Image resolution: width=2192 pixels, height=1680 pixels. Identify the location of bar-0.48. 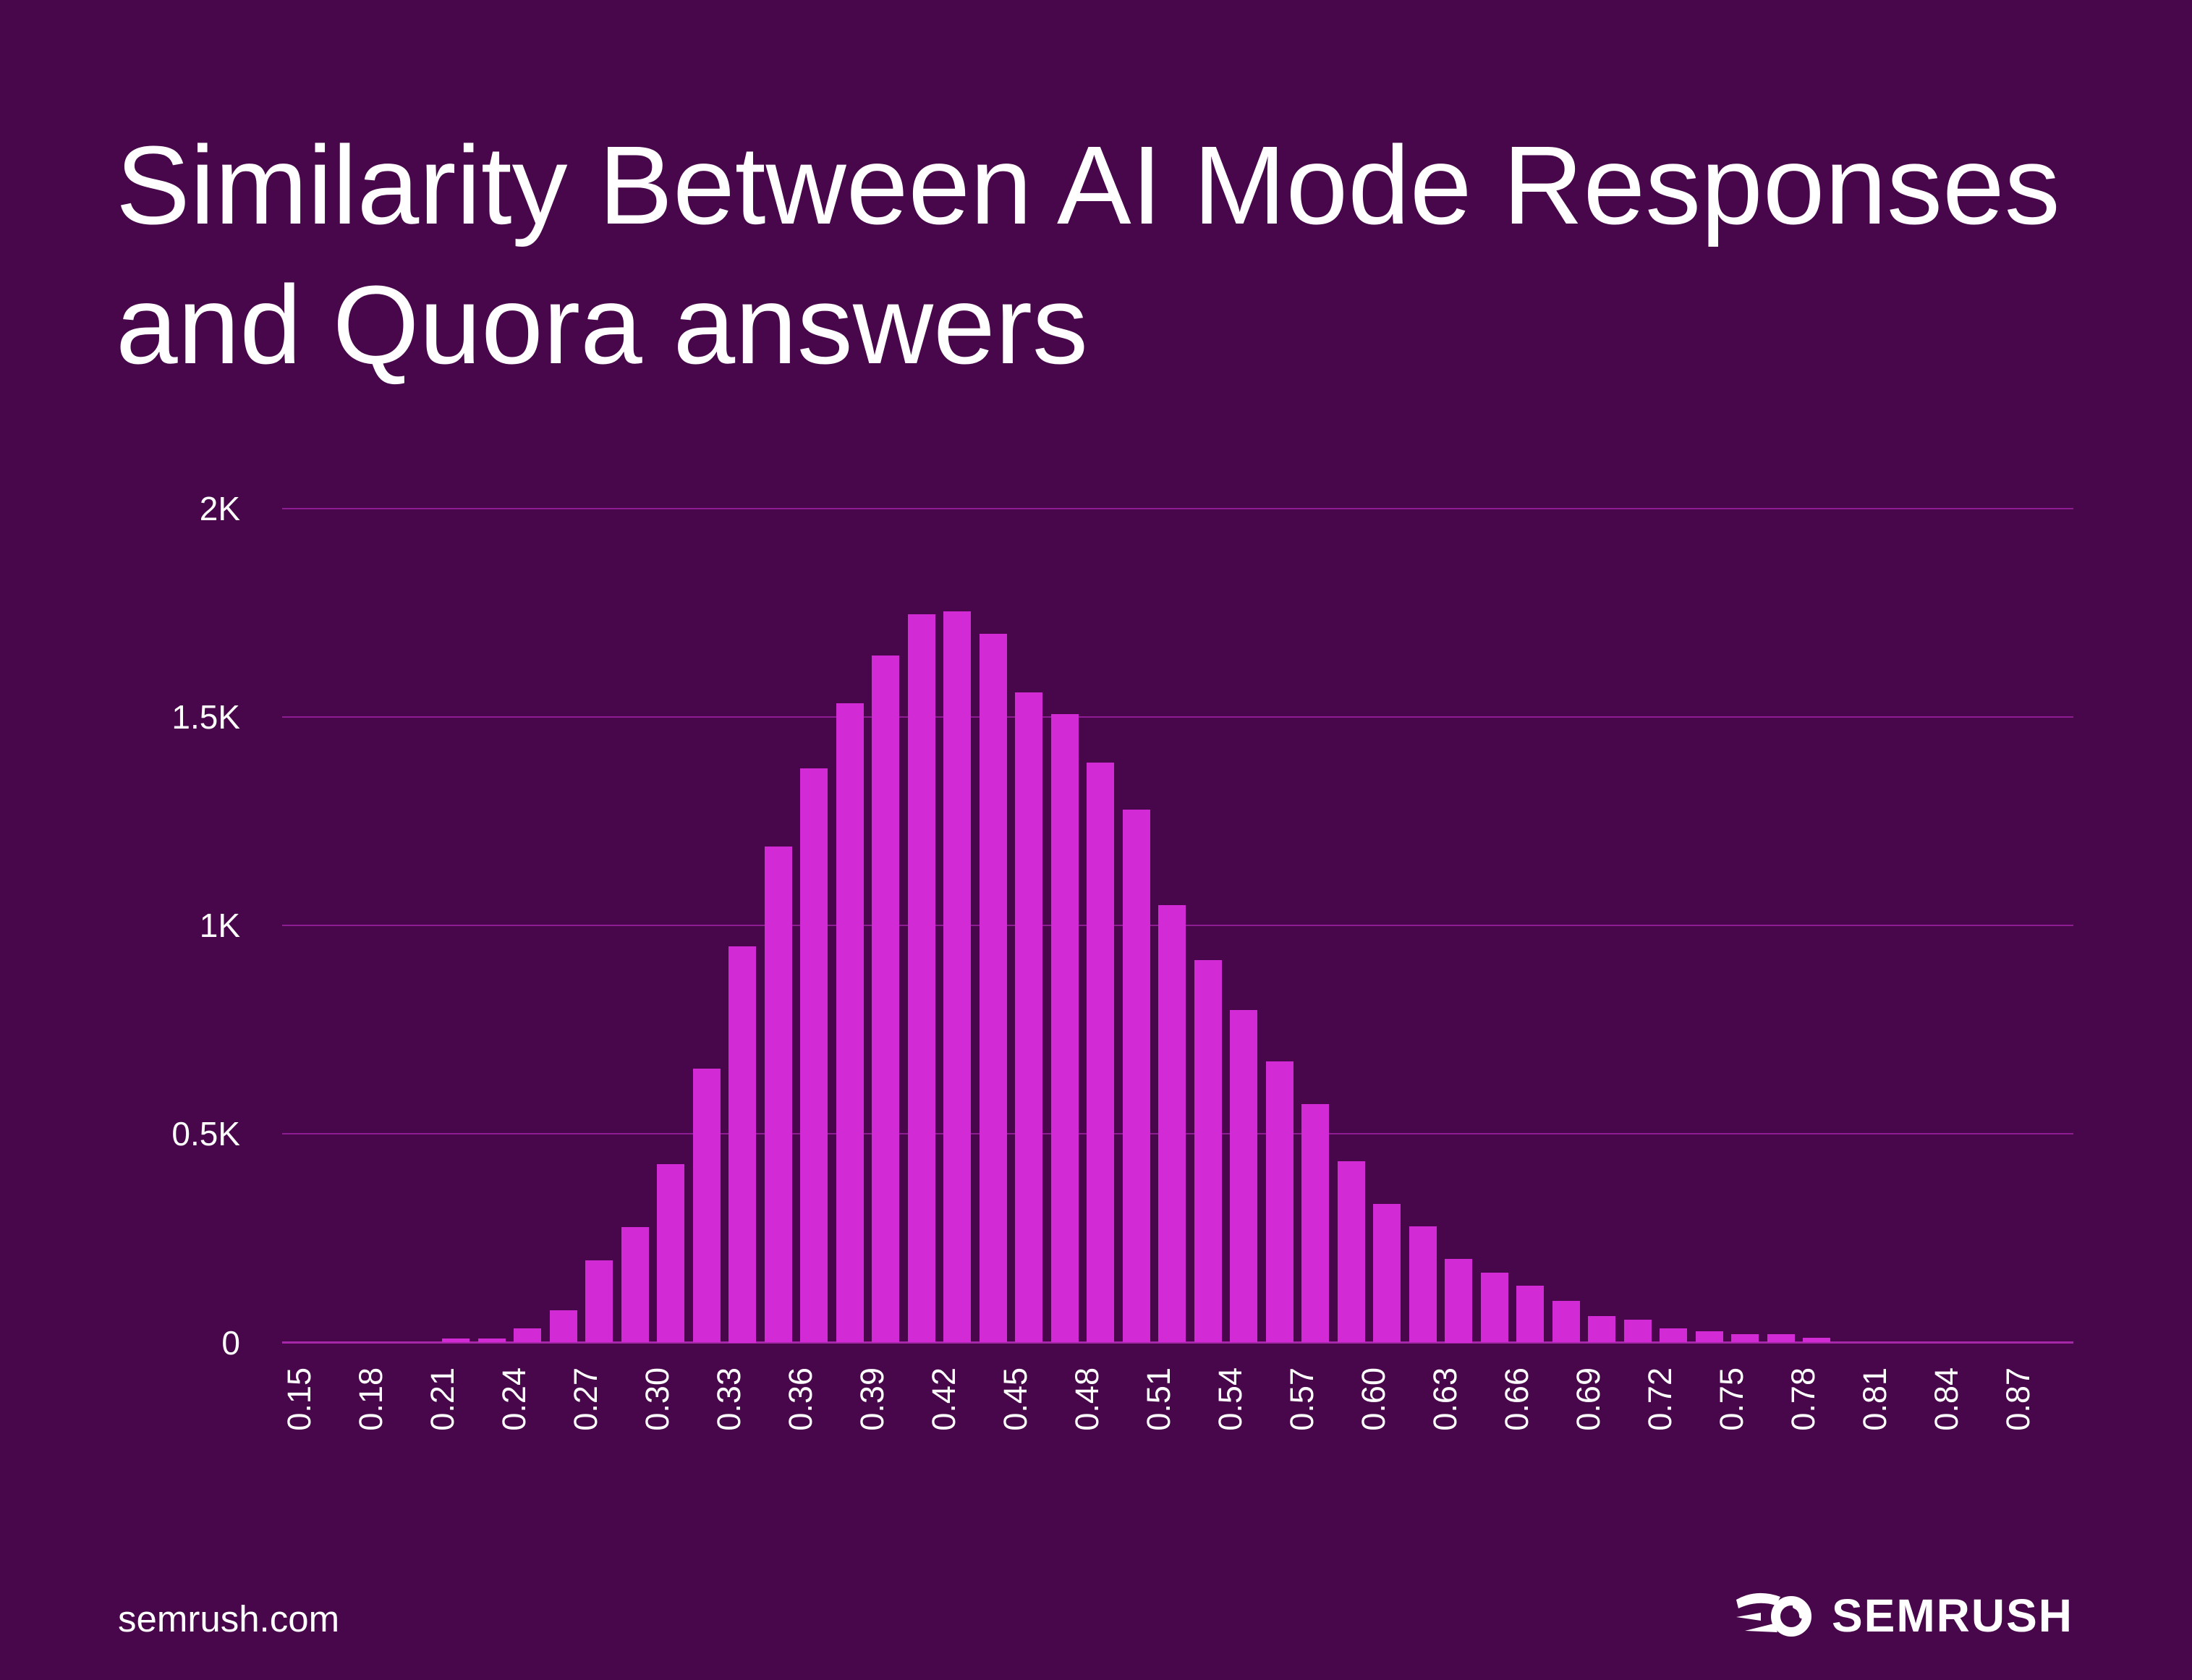
(1101, 1052).